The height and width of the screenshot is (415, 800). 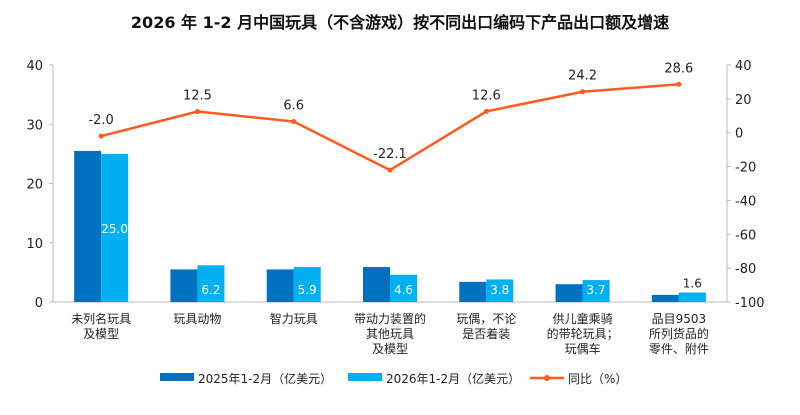 What do you see at coordinates (101, 318) in the screenshot?
I see `category-label: 未列名玩具` at bounding box center [101, 318].